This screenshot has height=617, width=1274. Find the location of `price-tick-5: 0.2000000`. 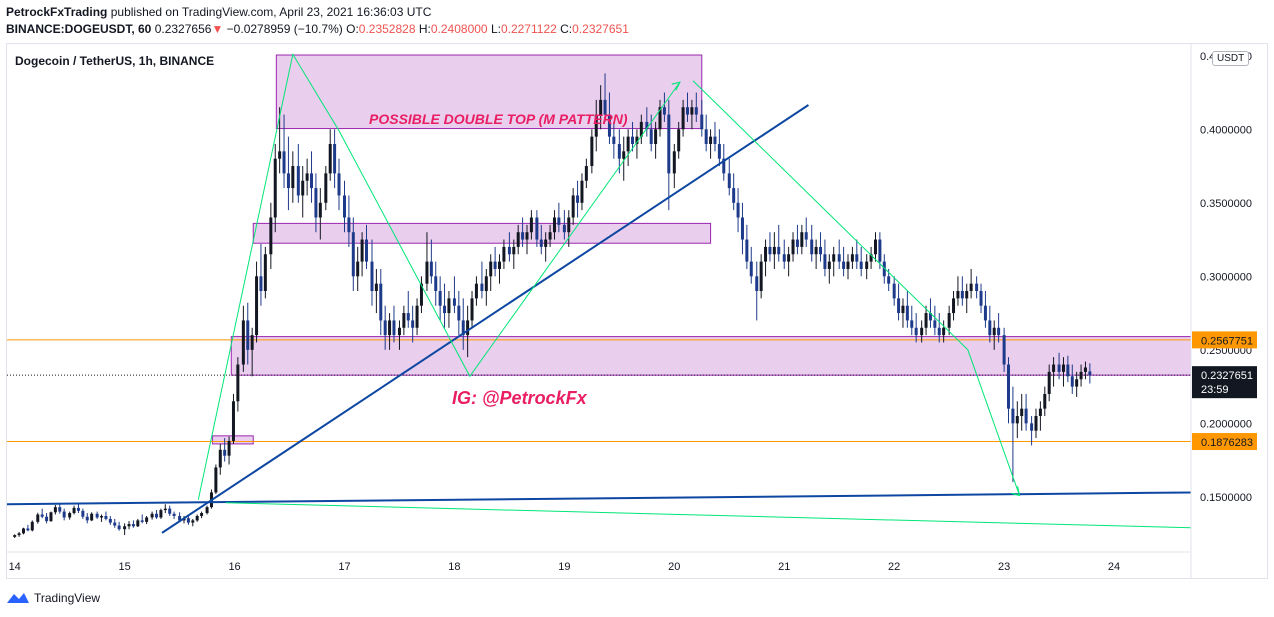

price-tick-5: 0.2000000 is located at coordinates (1226, 424).